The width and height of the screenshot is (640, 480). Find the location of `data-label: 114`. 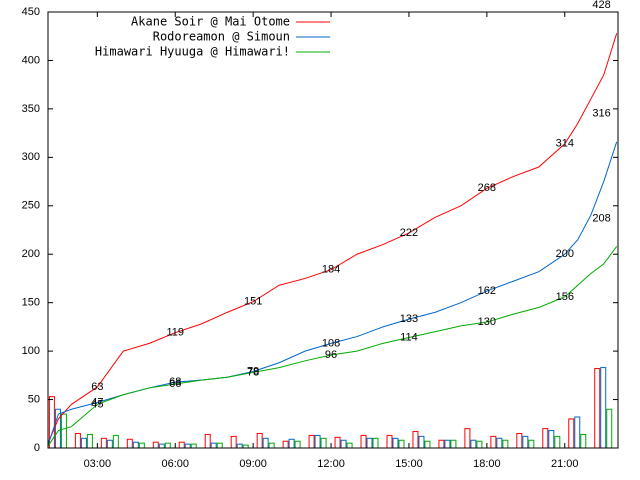

data-label: 114 is located at coordinates (409, 337).